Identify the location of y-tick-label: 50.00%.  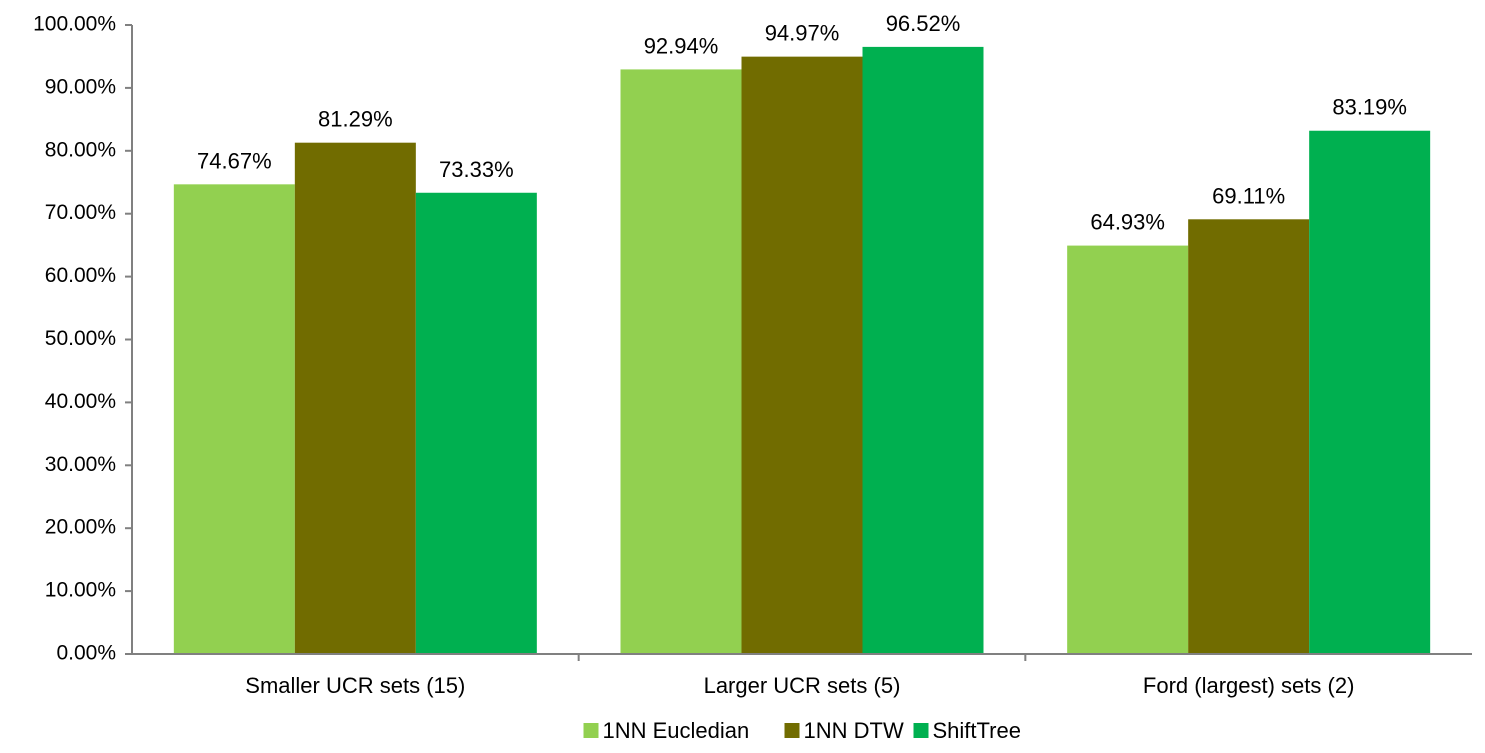
(80, 338).